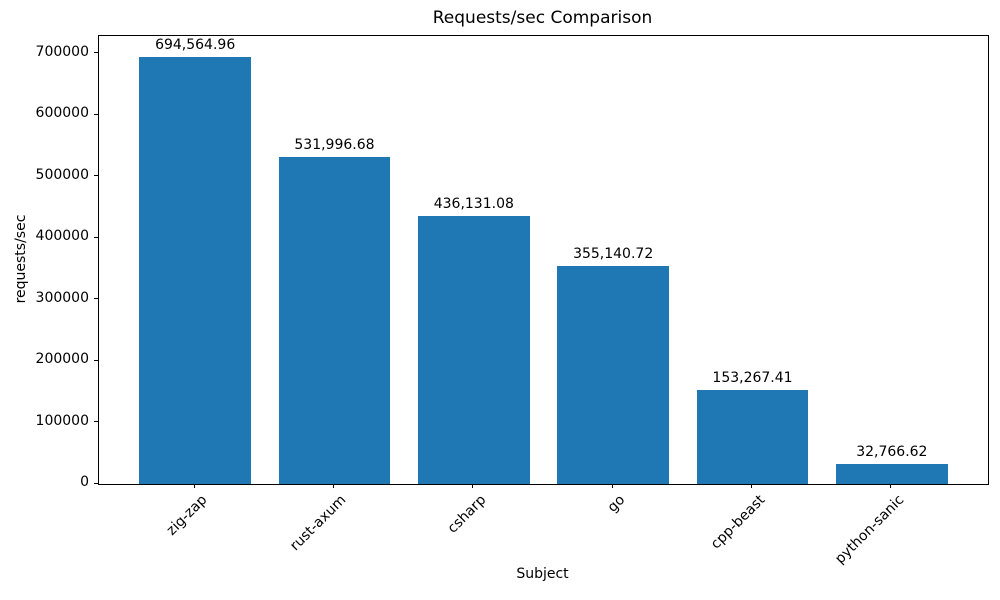 The width and height of the screenshot is (1000, 600). Describe the element at coordinates (62, 420) in the screenshot. I see `y-tick-label: 100000` at that location.